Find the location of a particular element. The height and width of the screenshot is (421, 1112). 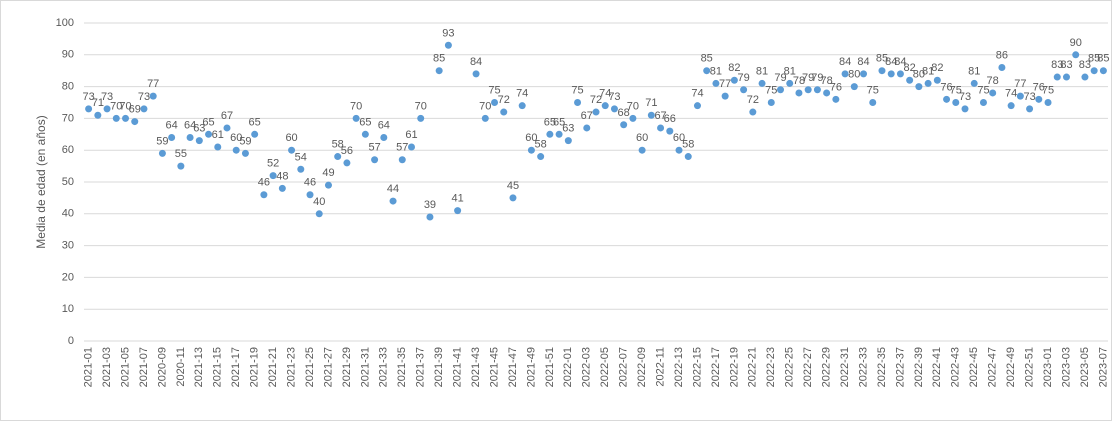

x-tick-label: 2022-35 is located at coordinates (882, 367).